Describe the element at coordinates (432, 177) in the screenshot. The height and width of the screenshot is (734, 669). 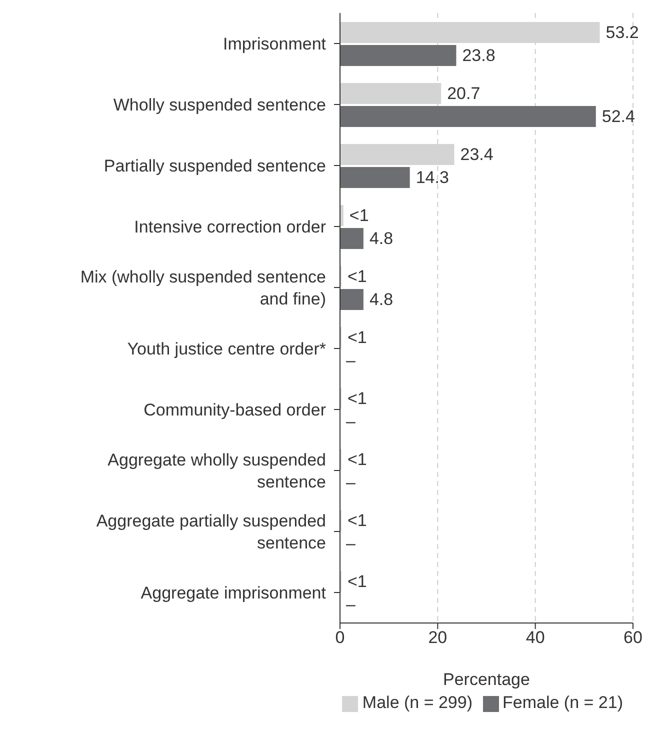
I see `data-label: 14.3` at that location.